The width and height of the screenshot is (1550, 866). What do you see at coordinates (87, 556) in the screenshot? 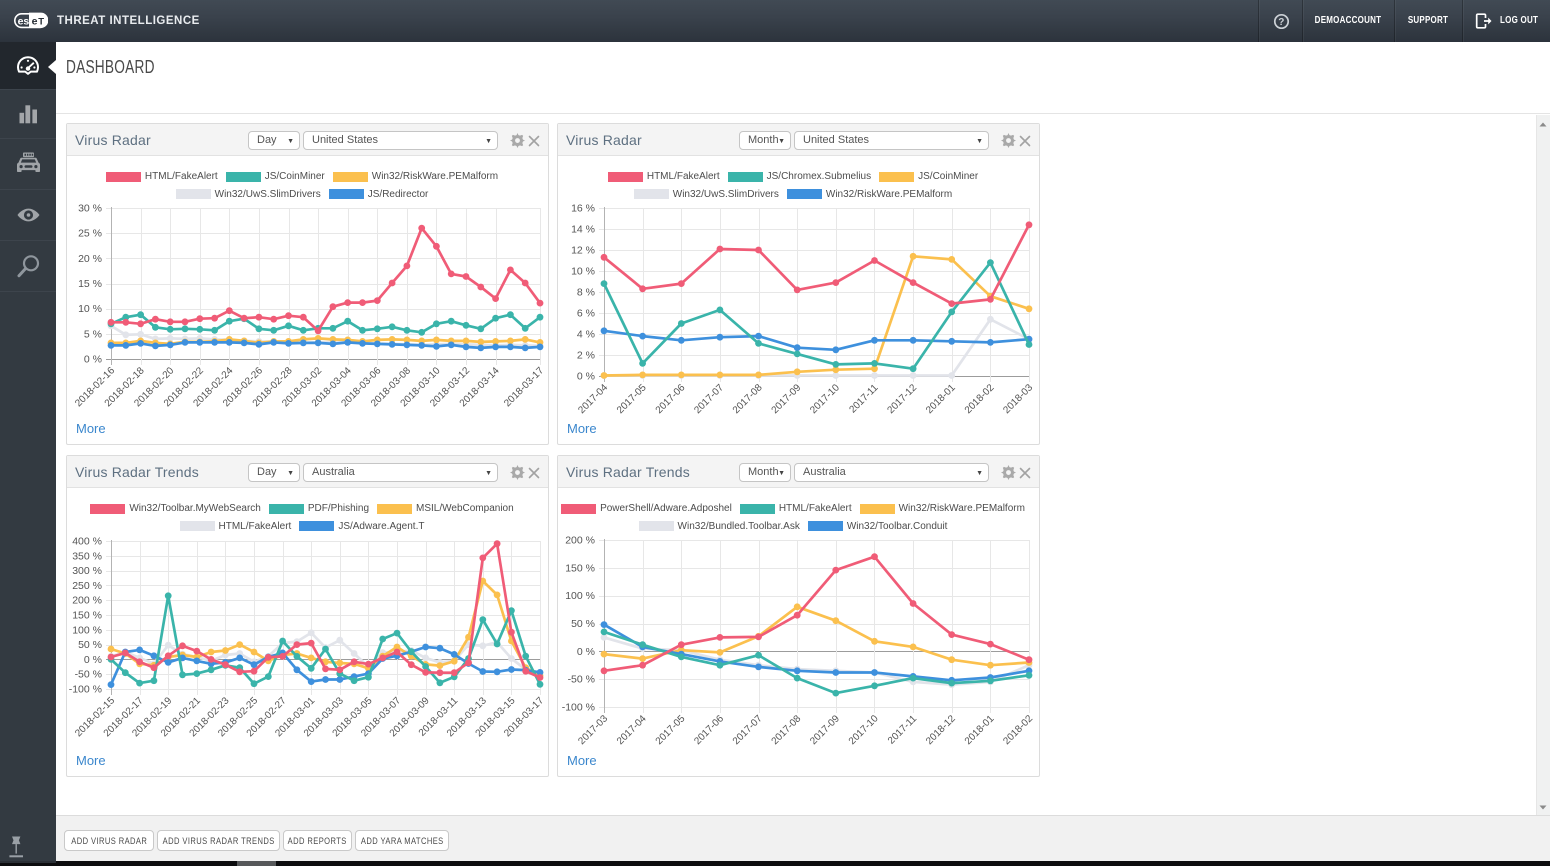
I see `svg-text: 350 %` at bounding box center [87, 556].